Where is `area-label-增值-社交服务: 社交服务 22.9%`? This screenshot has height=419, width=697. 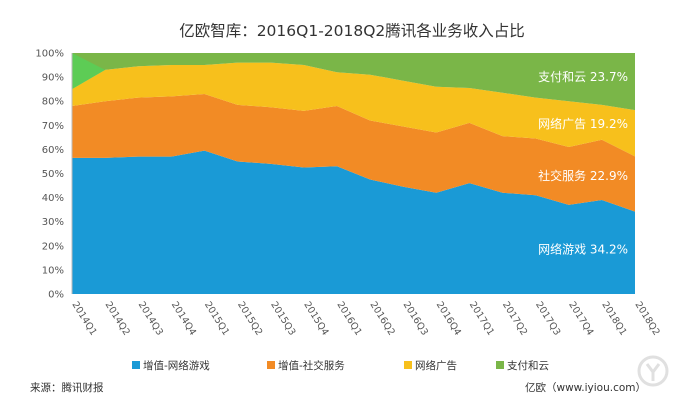
area-label-增值-社交服务: 社交服务 22.9% is located at coordinates (583, 175).